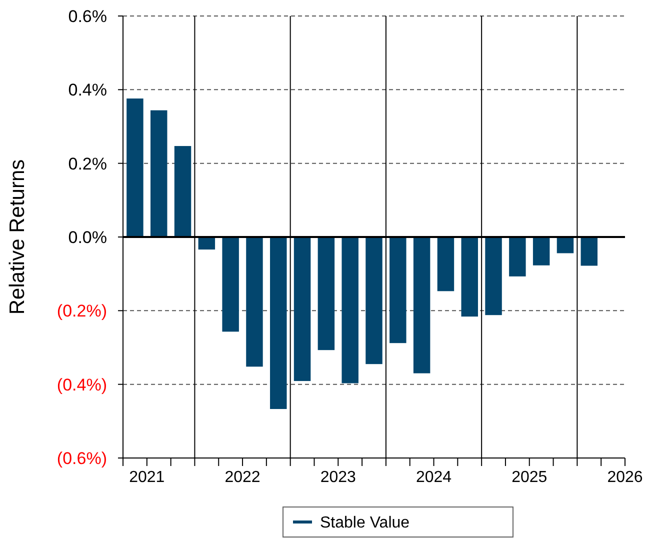 The width and height of the screenshot is (668, 538). I want to click on y-tick-label: (0.6%), so click(81, 458).